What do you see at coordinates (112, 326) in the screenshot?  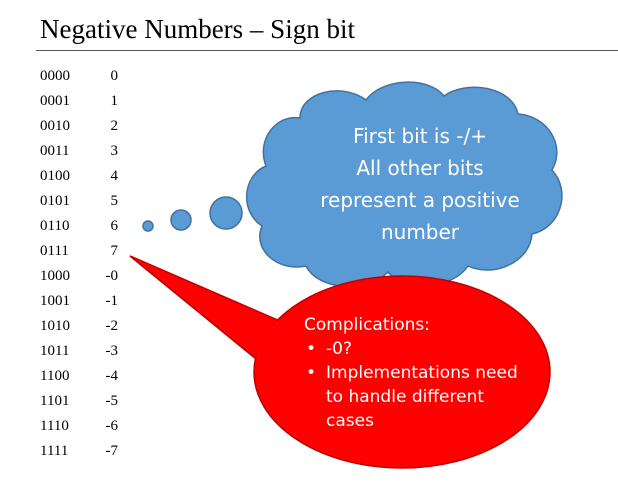 I see `decimal-value: -2` at bounding box center [112, 326].